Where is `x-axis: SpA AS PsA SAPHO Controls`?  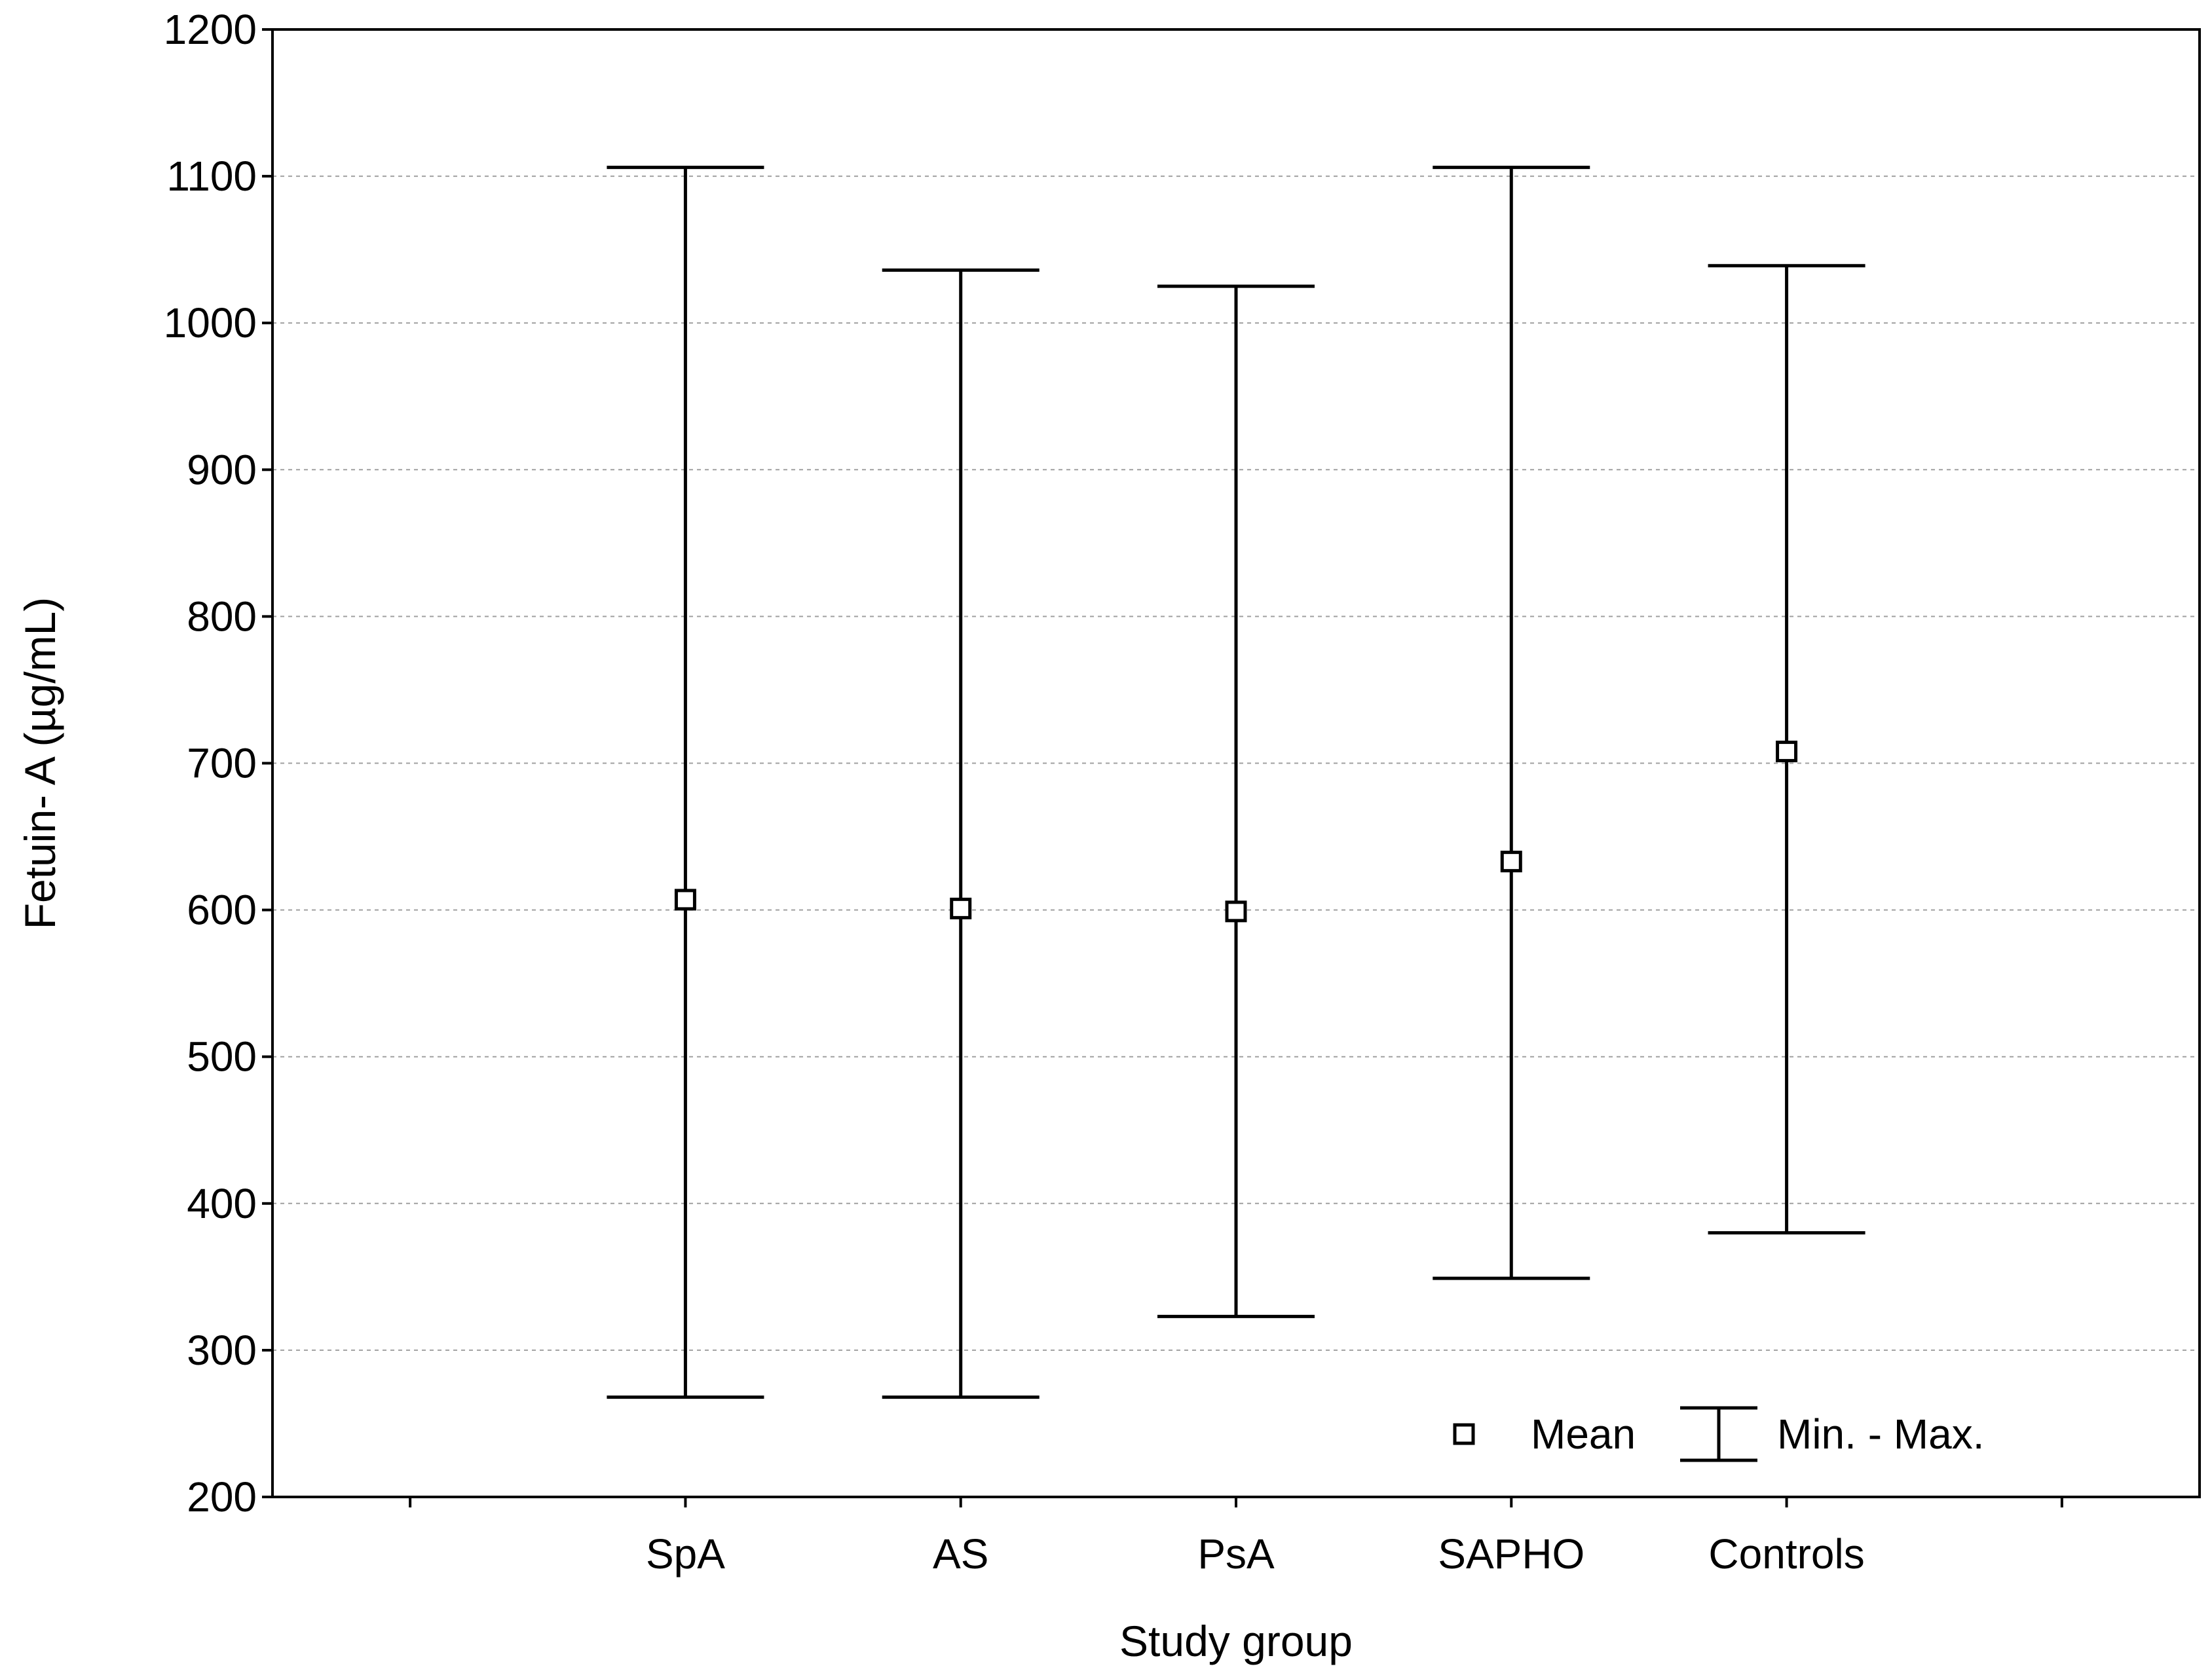 x-axis: SpA AS PsA SAPHO Controls is located at coordinates (1236, 1538).